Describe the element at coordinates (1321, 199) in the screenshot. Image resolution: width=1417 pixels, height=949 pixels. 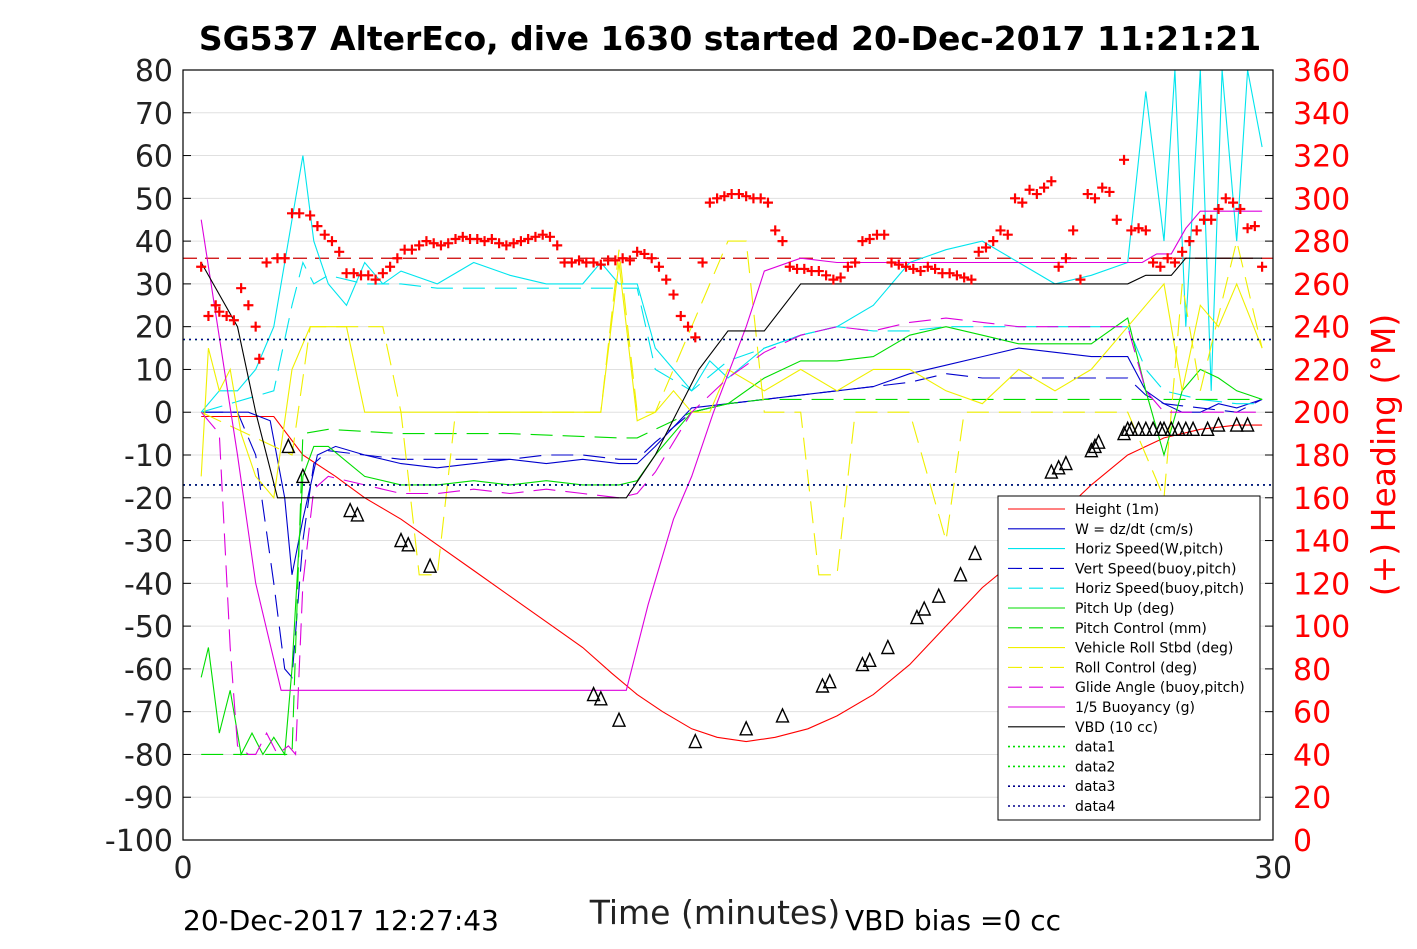
I see `y-tick-label-right: 300` at that location.